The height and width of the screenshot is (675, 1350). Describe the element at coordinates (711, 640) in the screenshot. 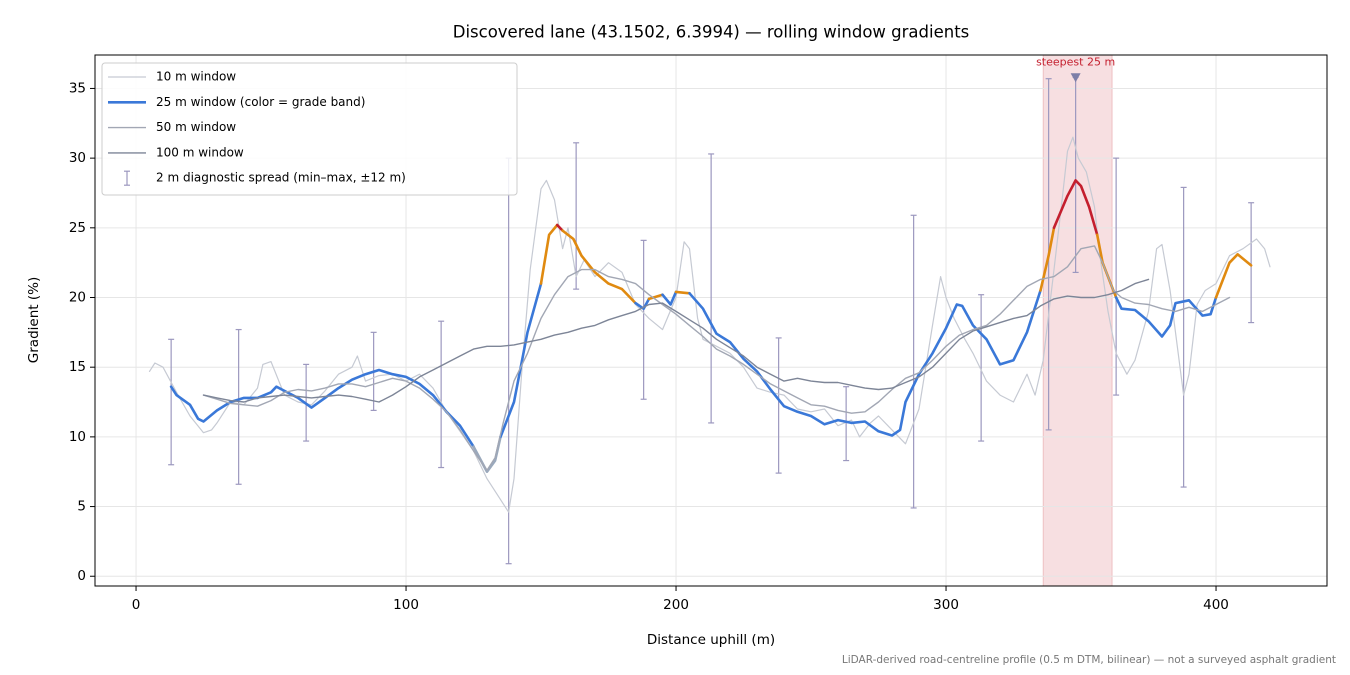

I see `x-axis-label: Distance uphill (m)` at that location.